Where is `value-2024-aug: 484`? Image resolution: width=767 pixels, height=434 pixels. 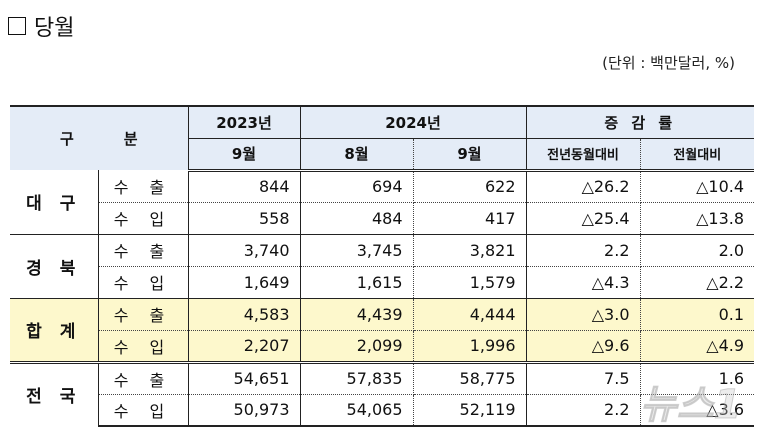
value-2024-aug: 484 is located at coordinates (357, 218).